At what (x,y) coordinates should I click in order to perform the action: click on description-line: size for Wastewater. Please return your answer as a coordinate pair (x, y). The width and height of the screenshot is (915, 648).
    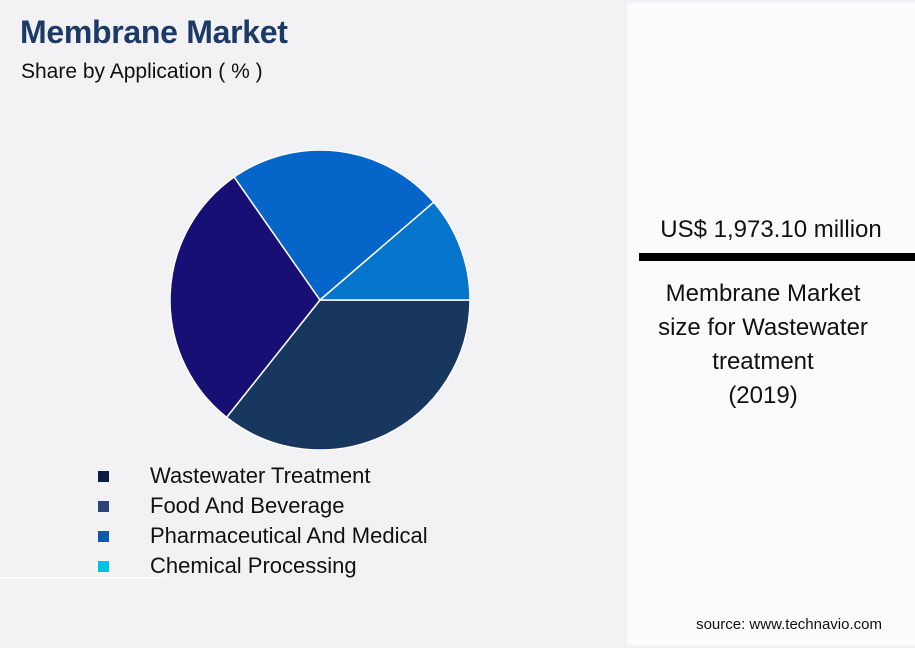
    Looking at the image, I should click on (763, 327).